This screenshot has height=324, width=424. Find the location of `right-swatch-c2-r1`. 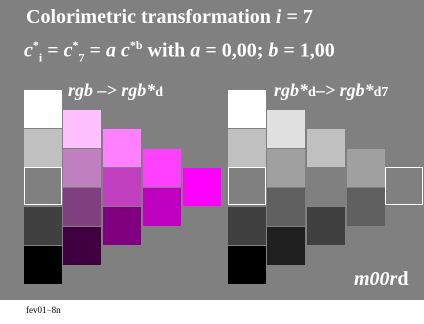

right-swatch-c2-r1 is located at coordinates (326, 187).